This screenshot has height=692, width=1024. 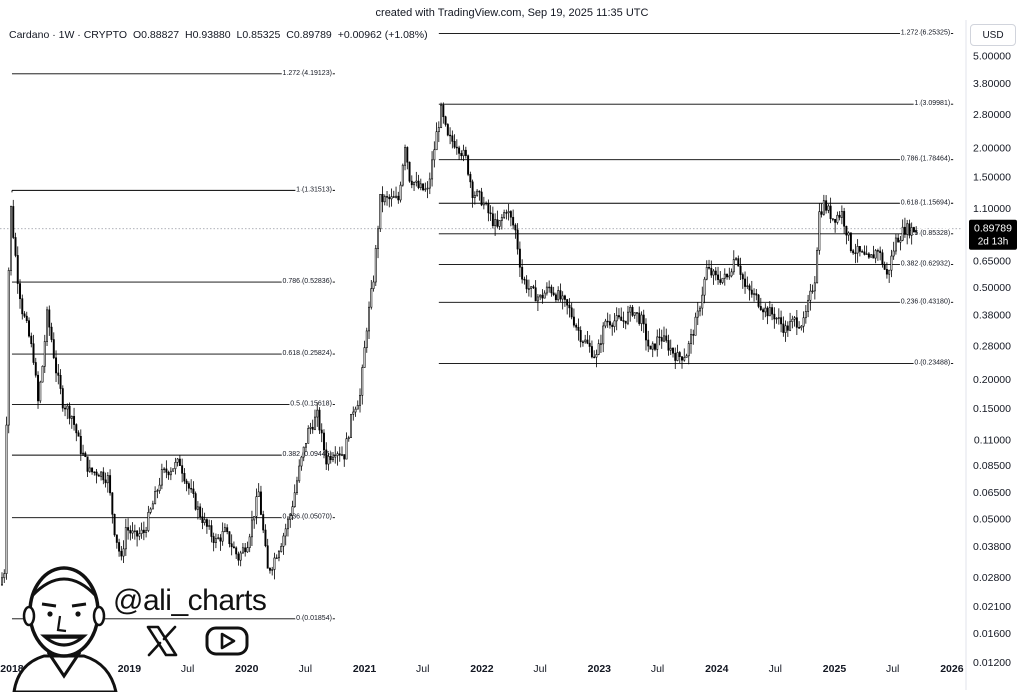 I want to click on symbol-name: Cardano · 1W · CRYPTO, so click(x=68, y=35).